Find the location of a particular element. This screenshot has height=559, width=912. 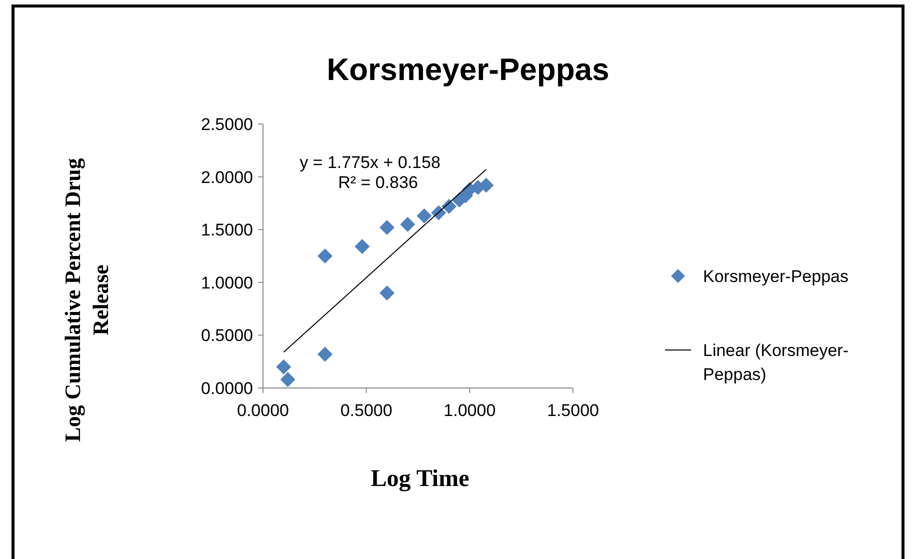

x-tick-label: 0.5000 is located at coordinates (366, 410).